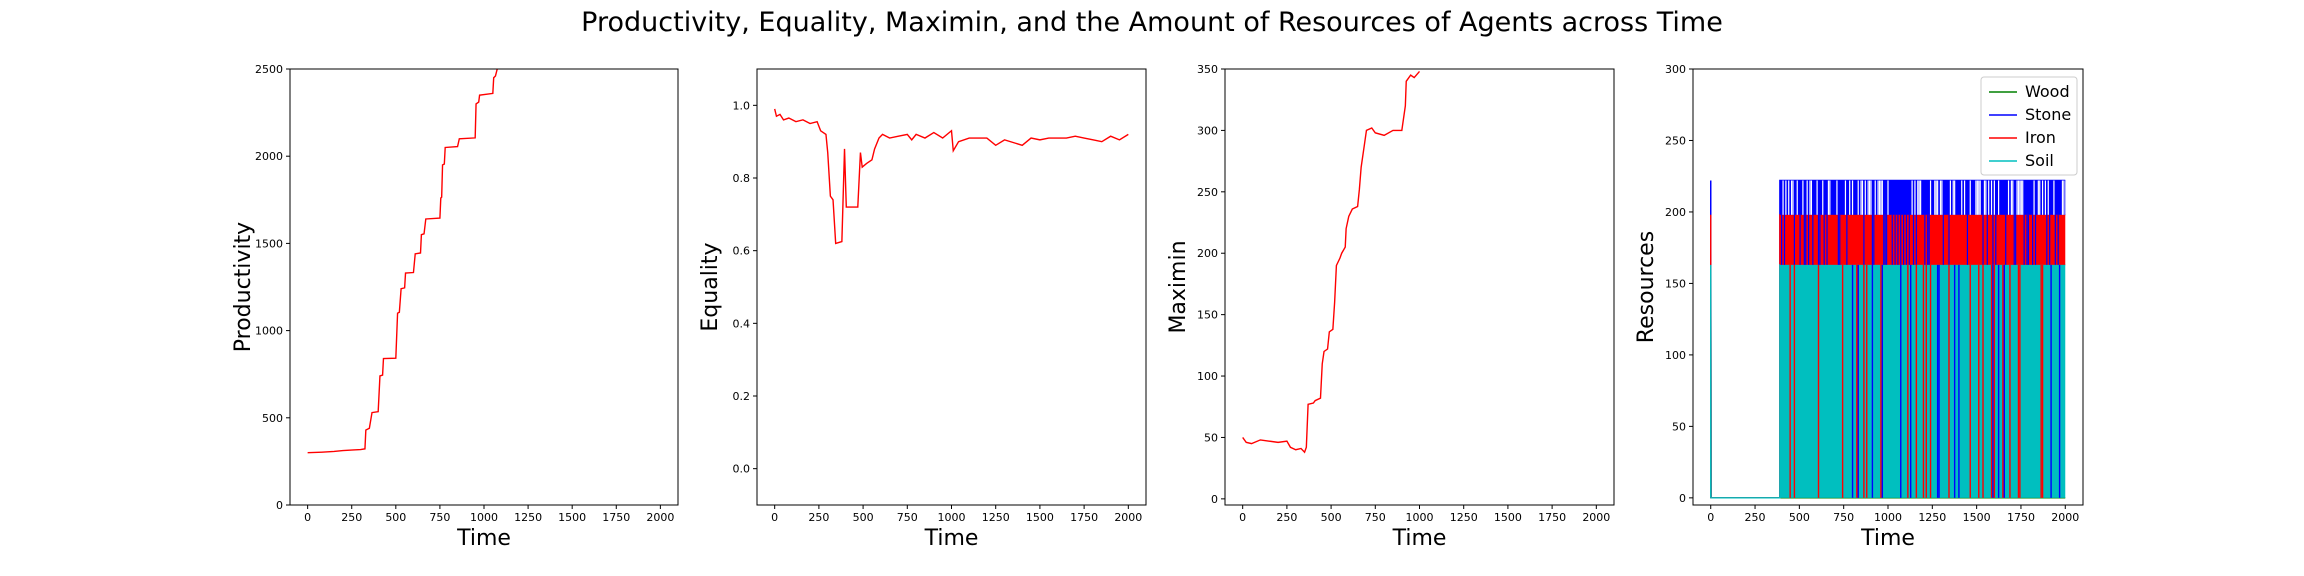 This screenshot has width=2304, height=576. What do you see at coordinates (1646, 287) in the screenshot?
I see `y-axis-label: Resources` at bounding box center [1646, 287].